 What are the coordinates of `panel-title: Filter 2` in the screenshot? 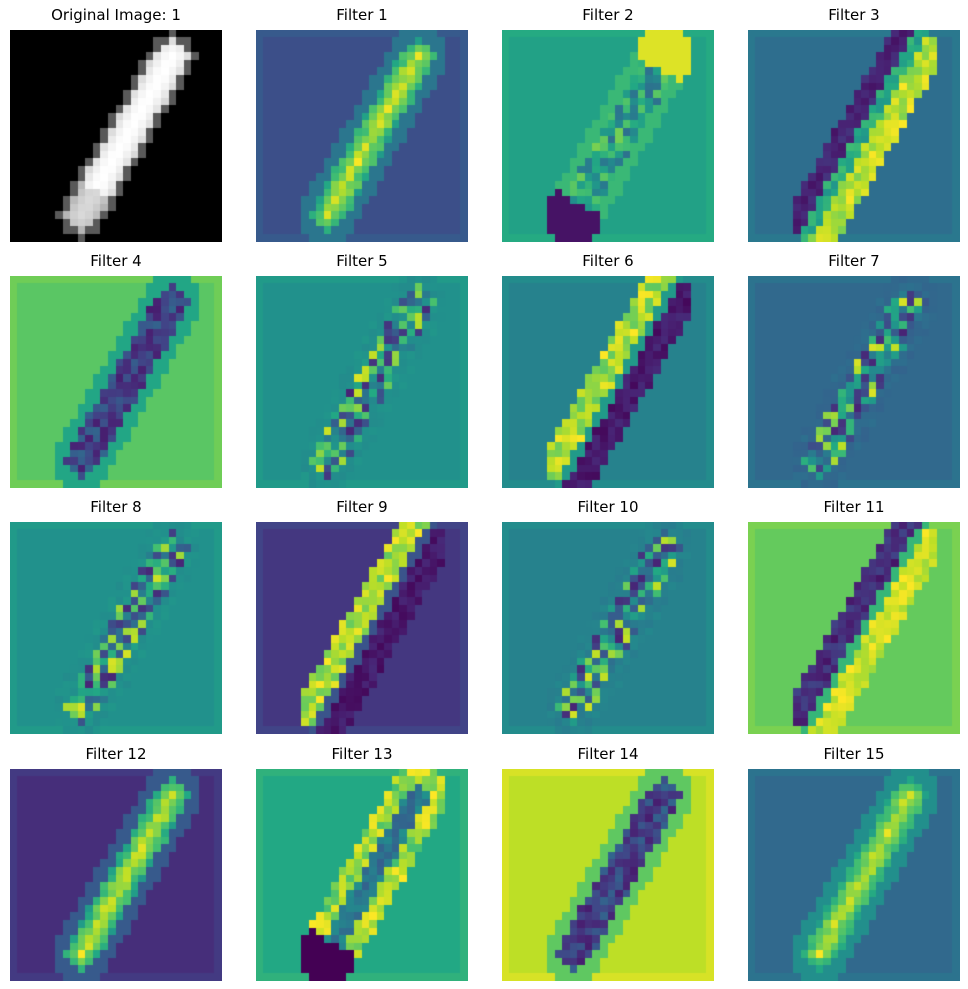 It's located at (608, 15).